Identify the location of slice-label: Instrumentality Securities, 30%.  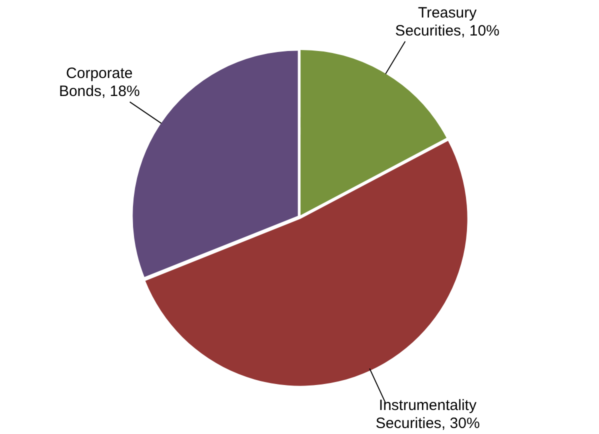
(428, 414).